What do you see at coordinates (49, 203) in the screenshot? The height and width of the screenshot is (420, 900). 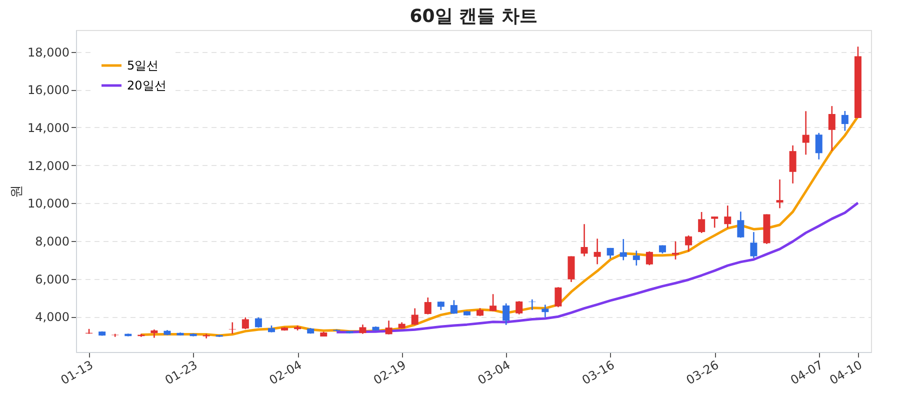 I see `y-tick-label: 10,000` at bounding box center [49, 203].